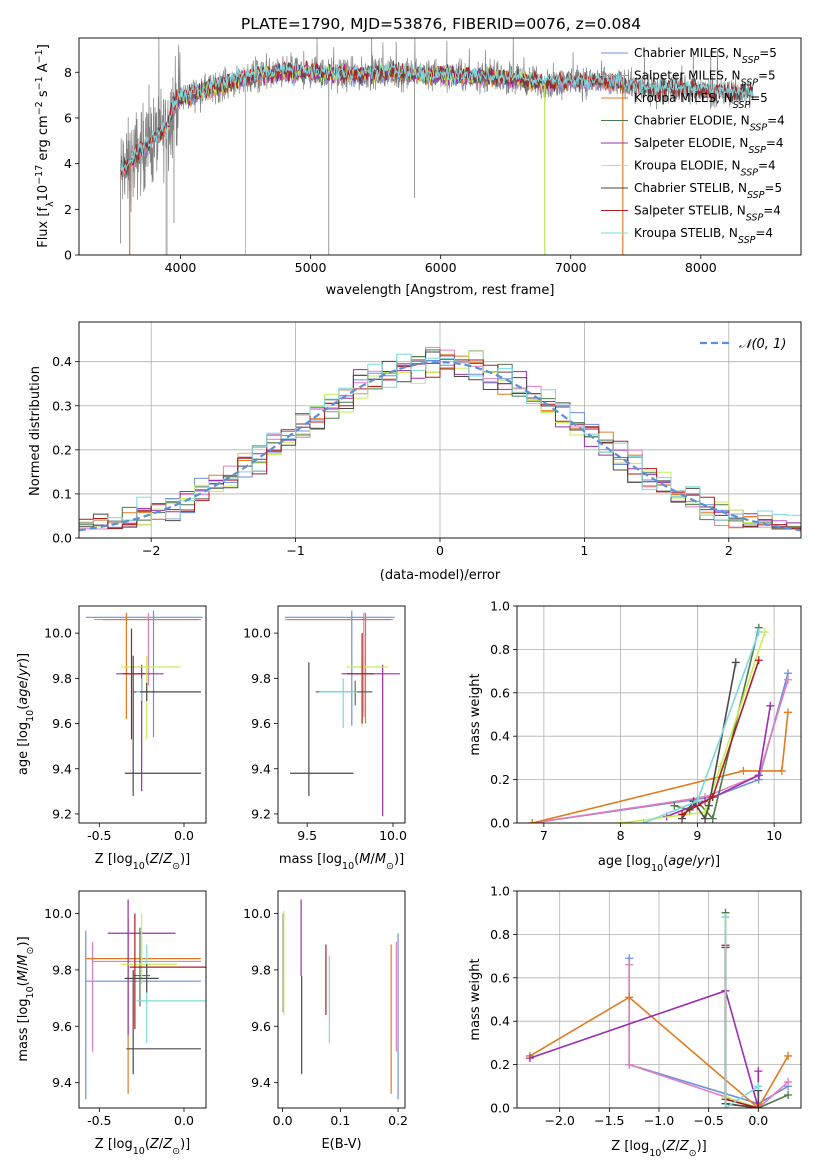 Image resolution: width=819 pixels, height=1170 pixels. Describe the element at coordinates (151, 550) in the screenshot. I see `residuals-xtick-label-0: −2` at that location.